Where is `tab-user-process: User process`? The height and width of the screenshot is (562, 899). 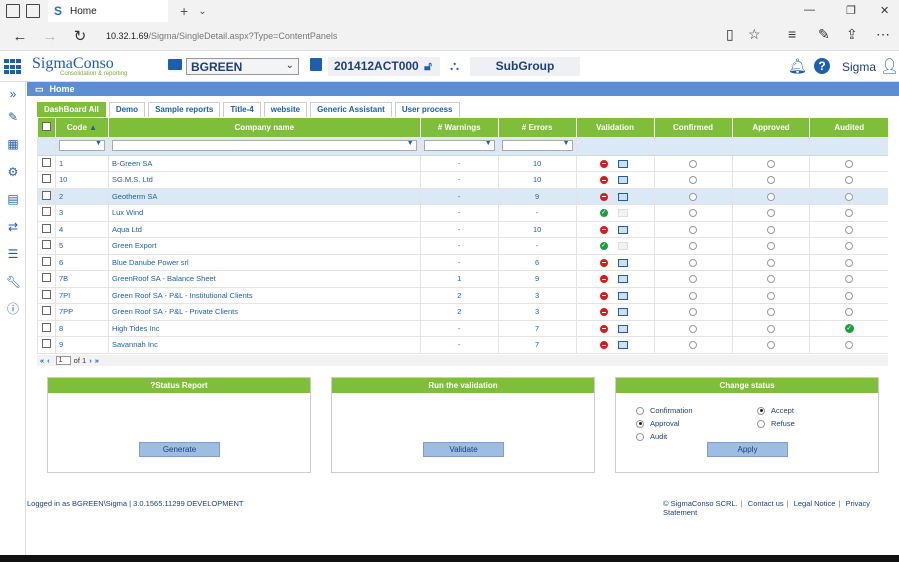
tab-user-process: User process is located at coordinates (427, 109).